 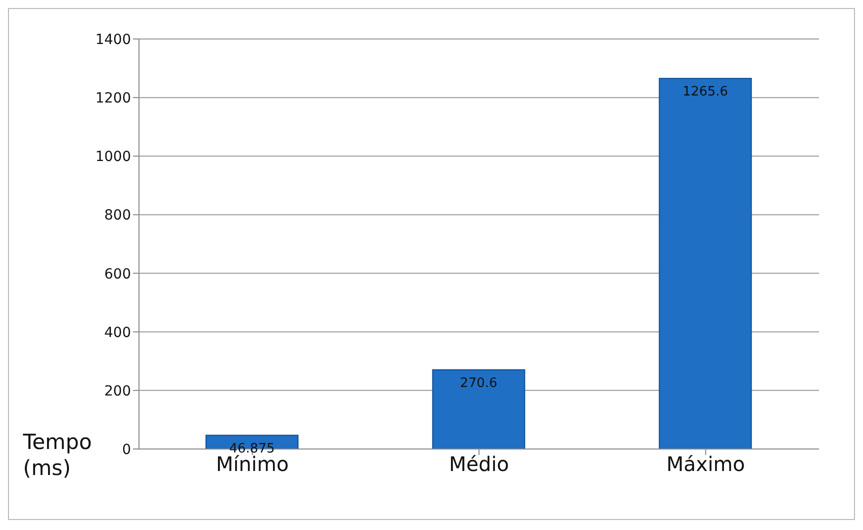 What do you see at coordinates (705, 464) in the screenshot?
I see `x-tick-label: Máximo` at bounding box center [705, 464].